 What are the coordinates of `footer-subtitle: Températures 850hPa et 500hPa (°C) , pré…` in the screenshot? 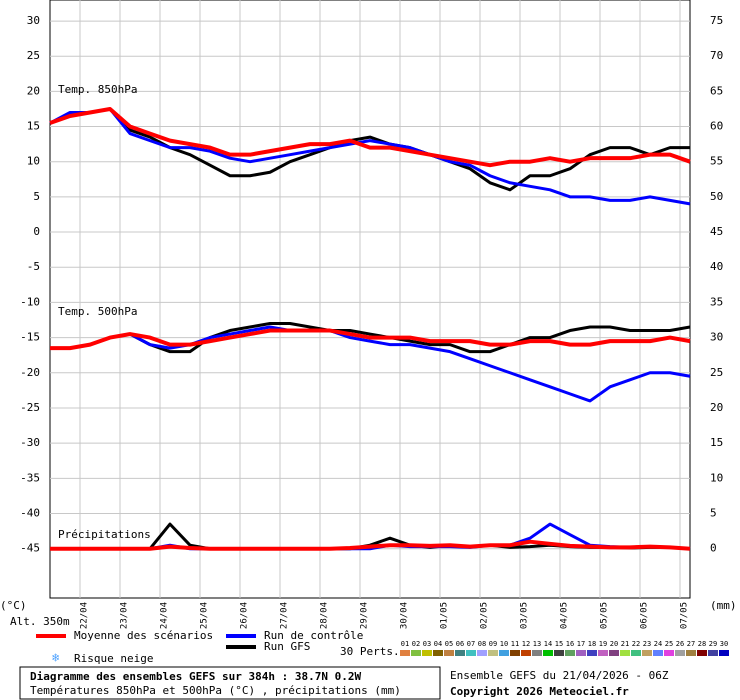 It's located at (215, 690).